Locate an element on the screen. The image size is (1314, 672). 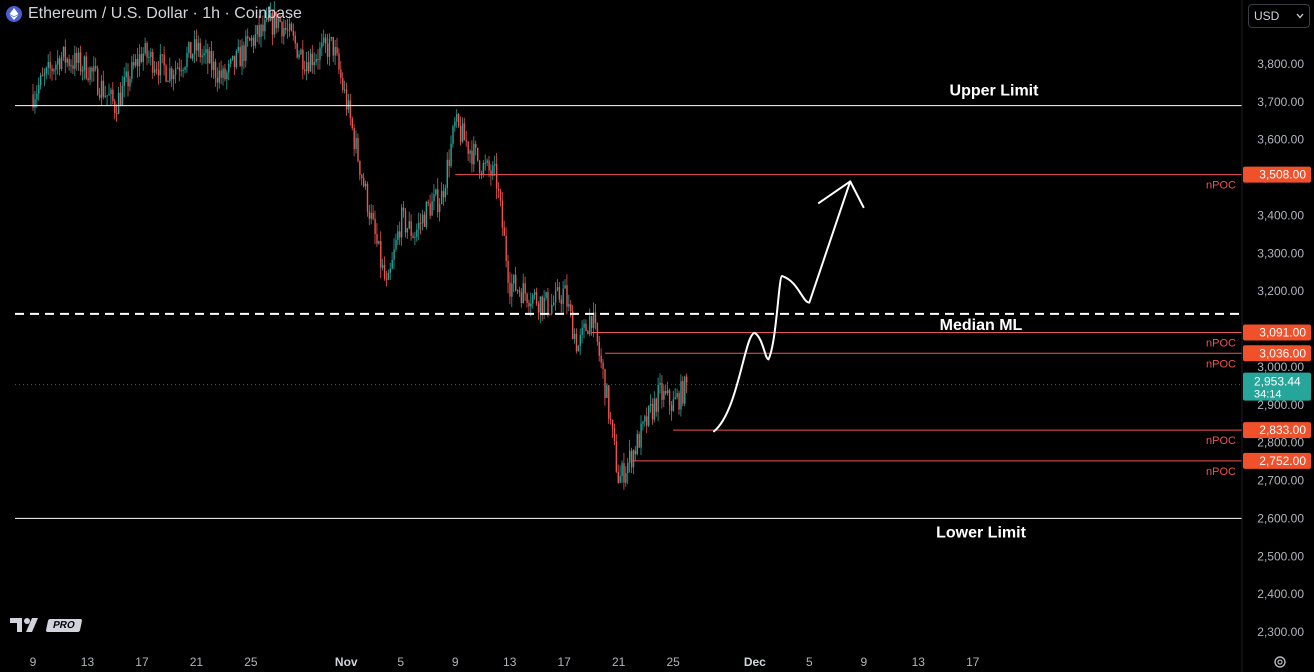
time-axis: 9 13 17 21 25 Nov 5 9 13 17 21 25 Dec 5 9 13 17 is located at coordinates (505, 662).